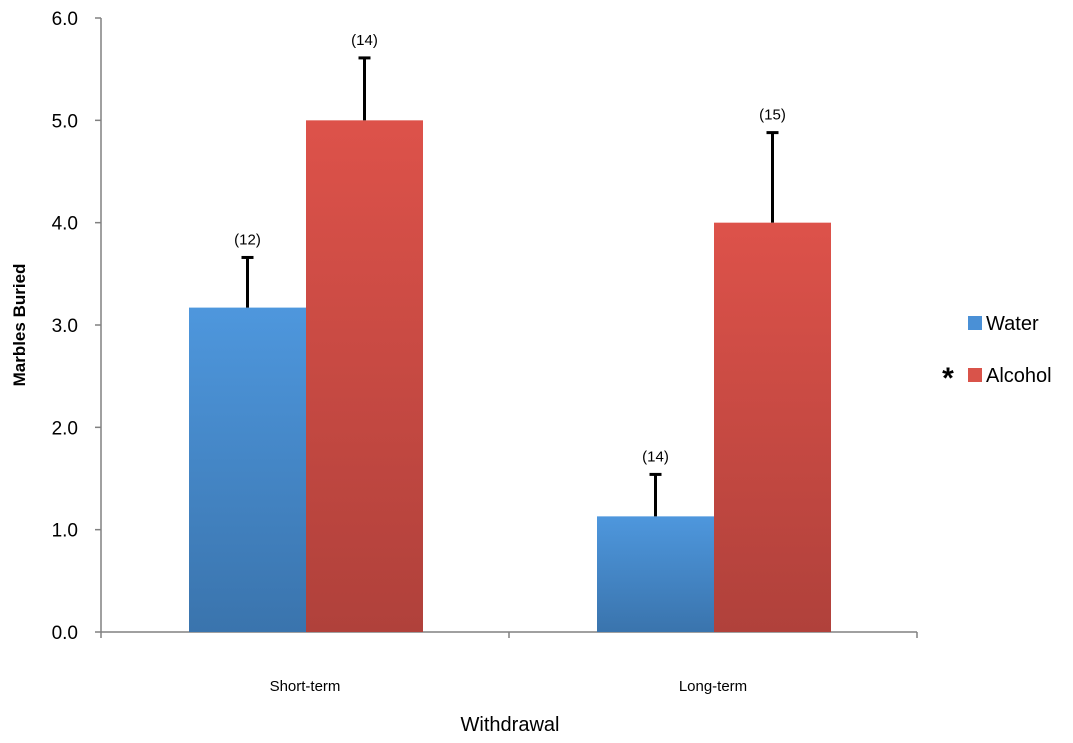 This screenshot has height=743, width=1073. I want to click on y-tick-label: 5.0, so click(65, 121).